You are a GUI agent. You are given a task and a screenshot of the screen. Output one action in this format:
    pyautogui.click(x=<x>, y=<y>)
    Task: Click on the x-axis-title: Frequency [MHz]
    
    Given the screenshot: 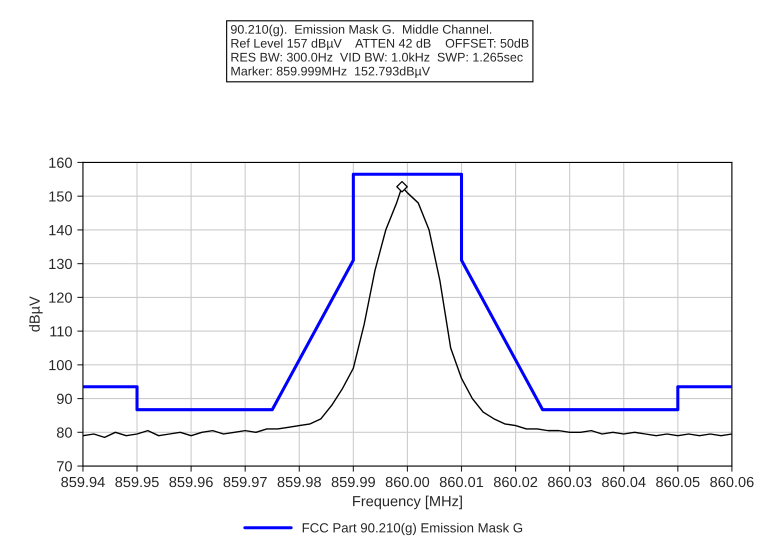 What is the action you would take?
    pyautogui.click(x=407, y=503)
    